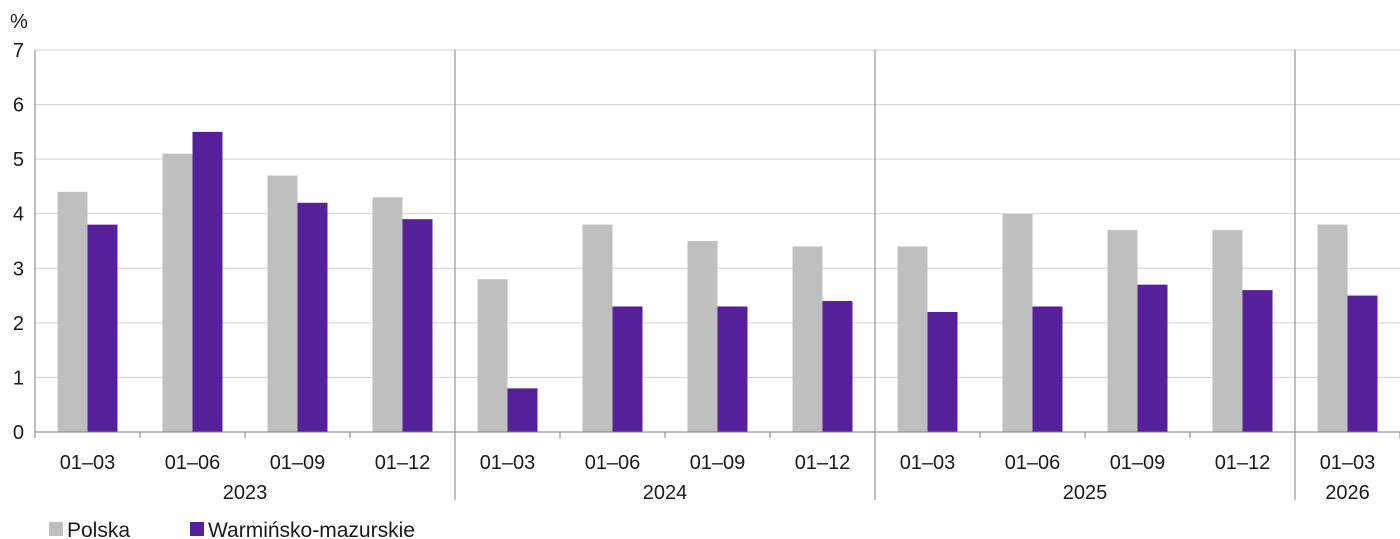  What do you see at coordinates (1085, 493) in the screenshot?
I see `year-label: 2025` at bounding box center [1085, 493].